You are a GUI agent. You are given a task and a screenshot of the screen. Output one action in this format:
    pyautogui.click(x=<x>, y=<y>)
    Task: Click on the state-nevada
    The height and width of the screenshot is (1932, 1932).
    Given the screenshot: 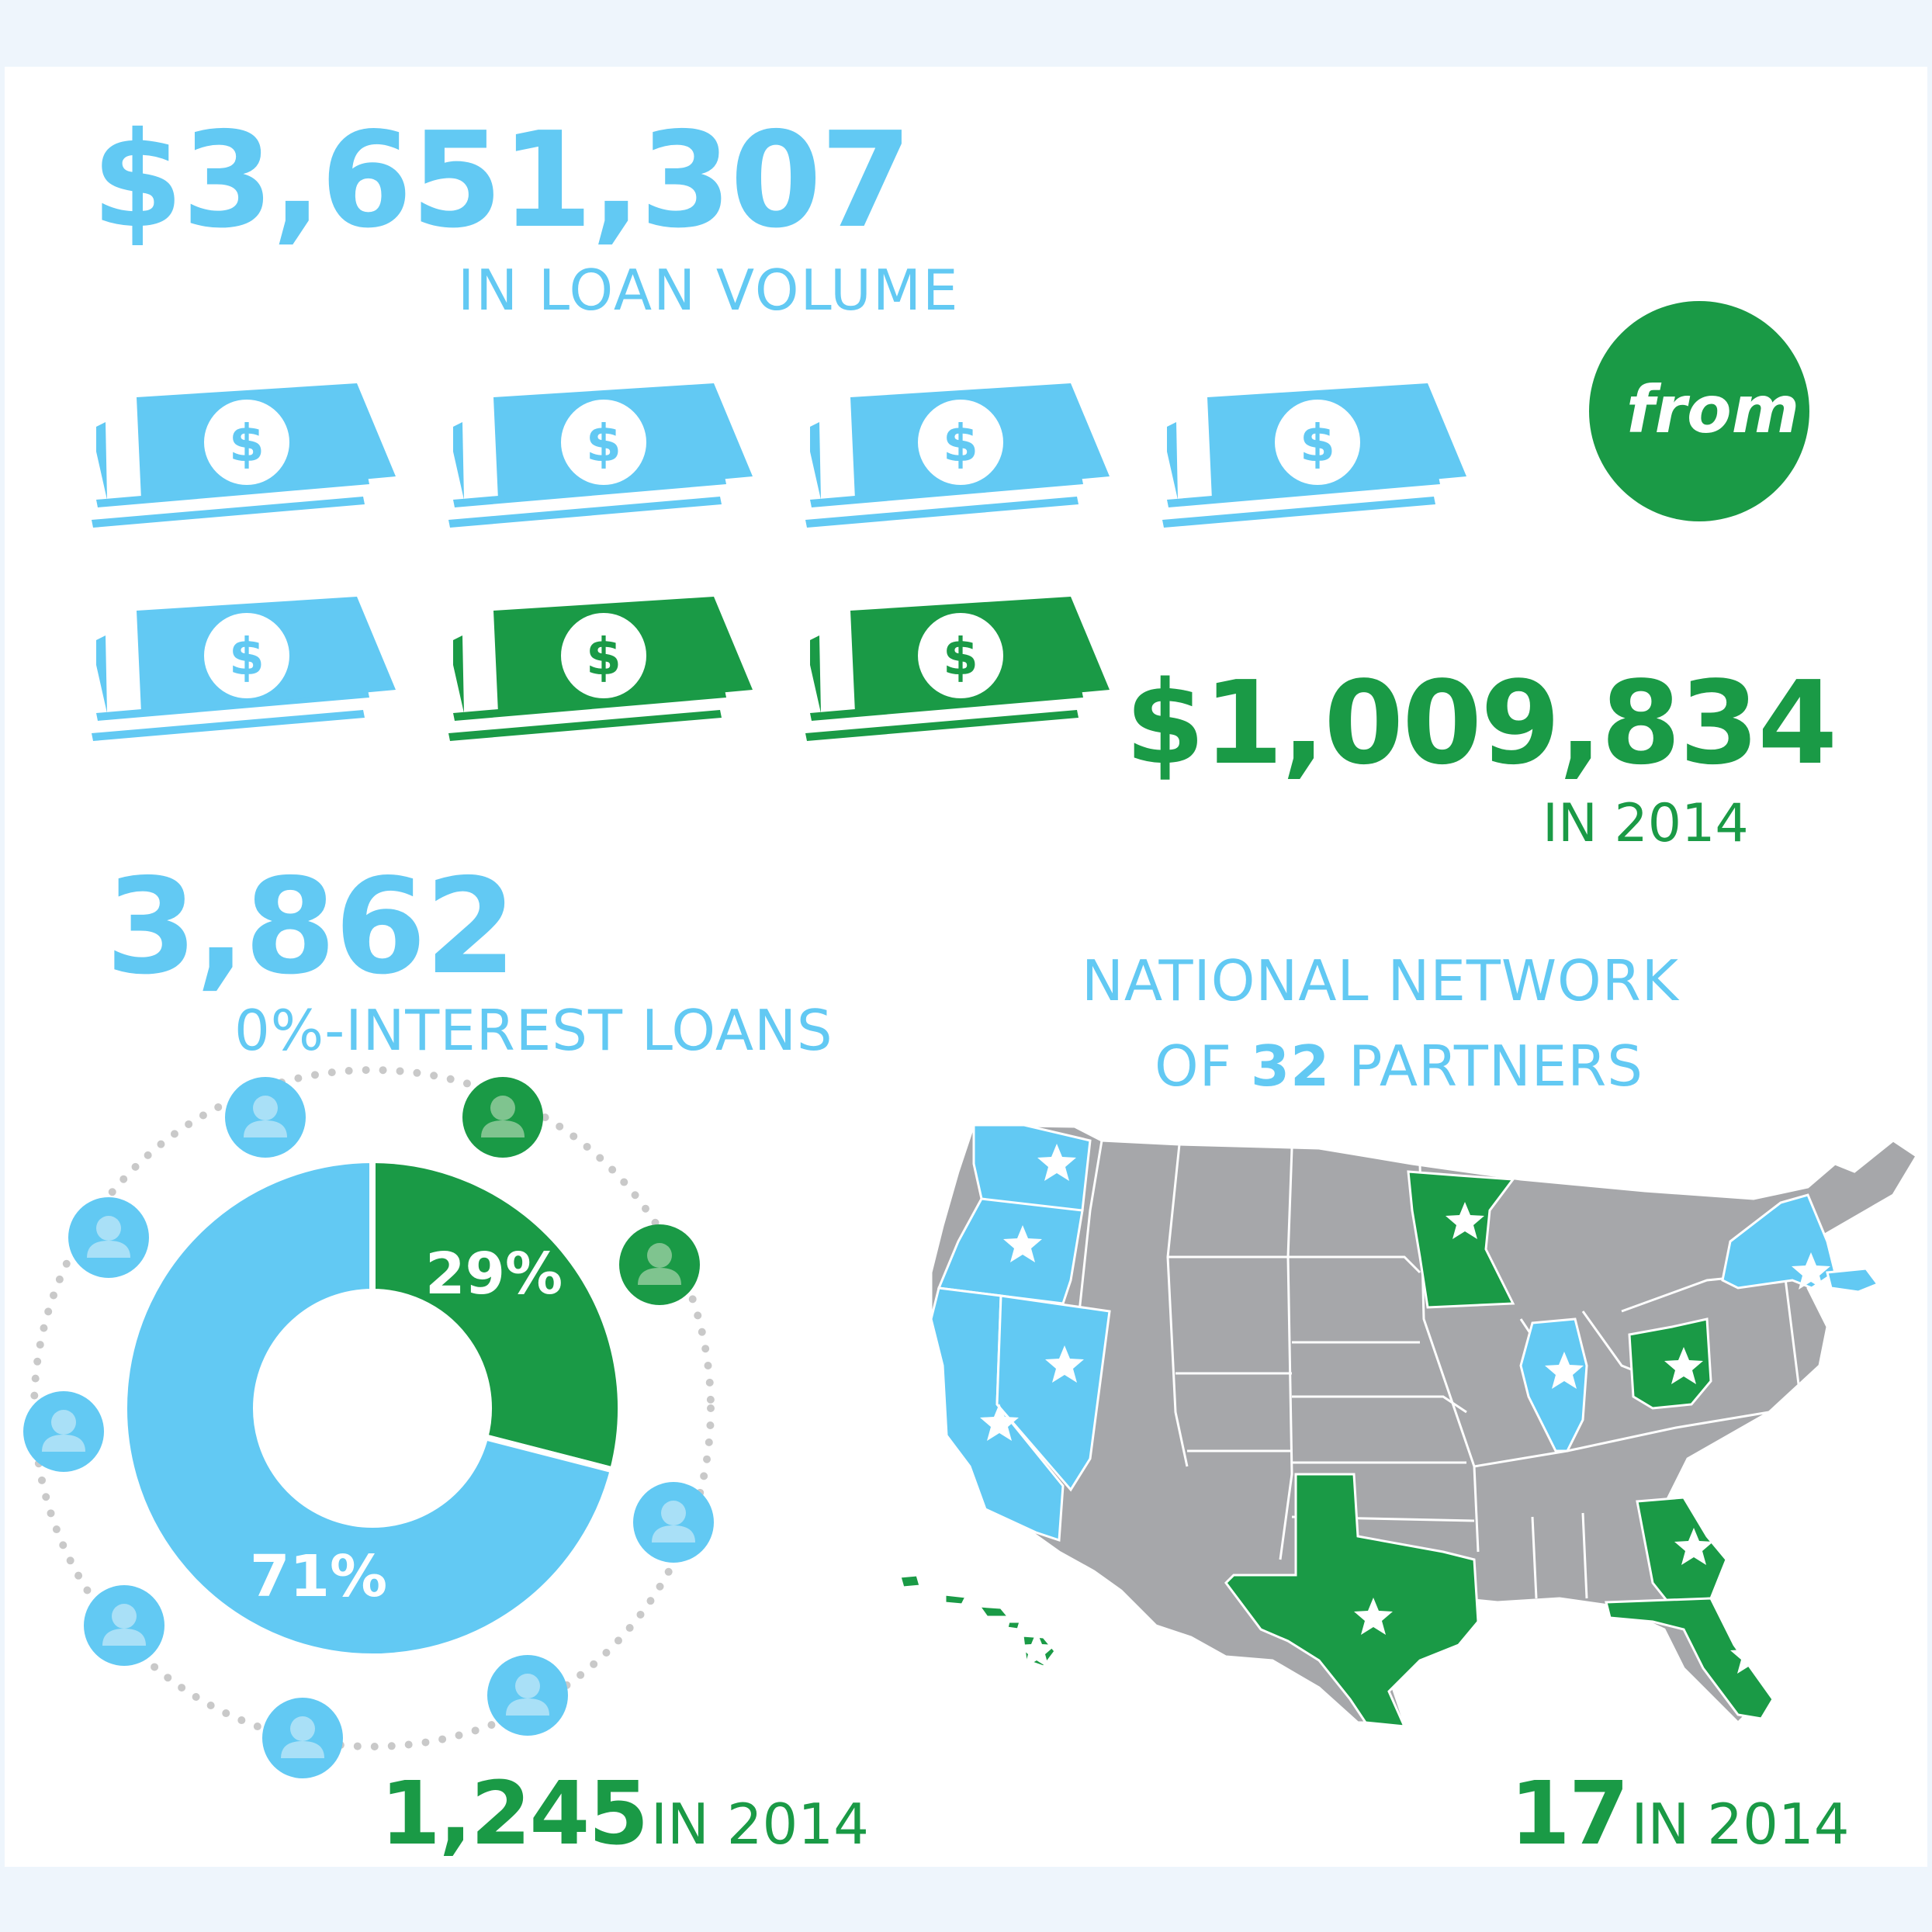 What is the action you would take?
    pyautogui.click(x=1053, y=1393)
    